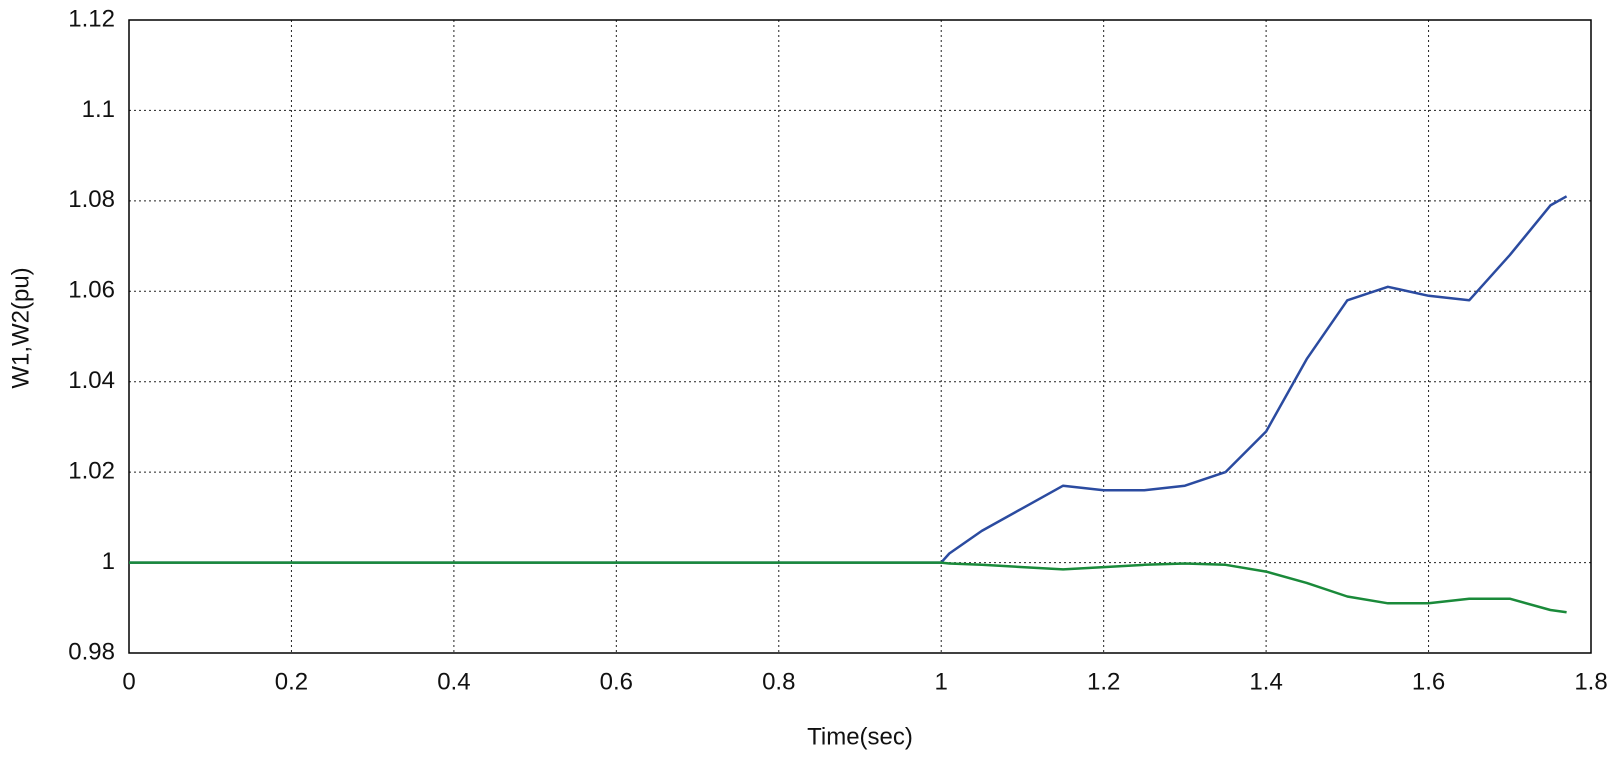 The image size is (1614, 757). Describe the element at coordinates (108, 561) in the screenshot. I see `y-tick-label: 1` at that location.